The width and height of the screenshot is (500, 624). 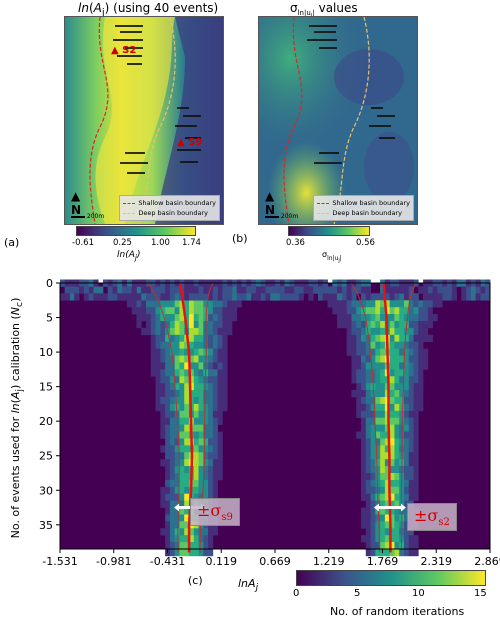 What do you see at coordinates (46, 456) in the screenshot?
I see `y-tick-label: 25` at bounding box center [46, 456].